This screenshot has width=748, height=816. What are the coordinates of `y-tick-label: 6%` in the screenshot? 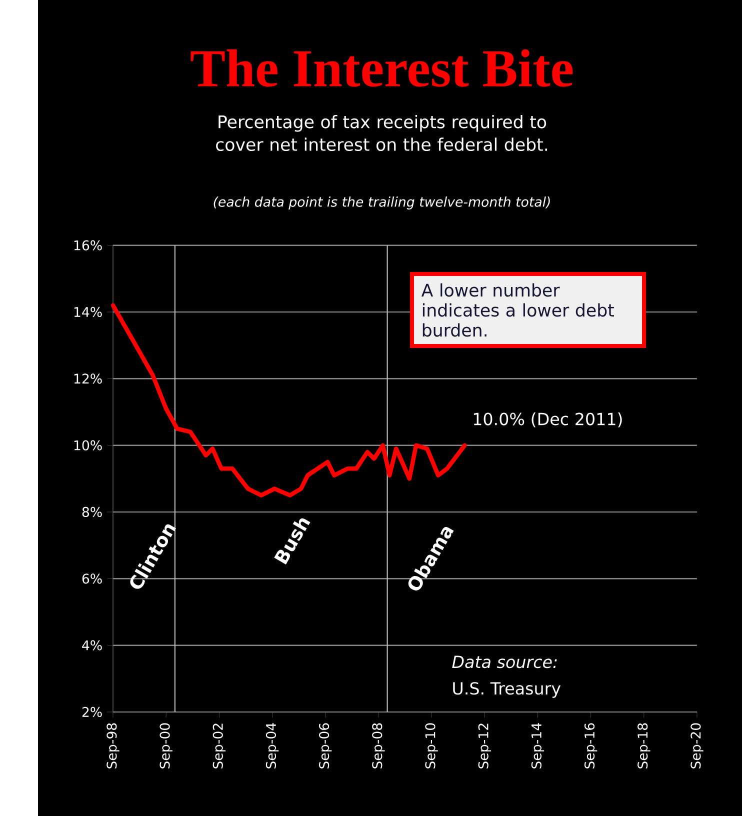 It's located at (92, 579).